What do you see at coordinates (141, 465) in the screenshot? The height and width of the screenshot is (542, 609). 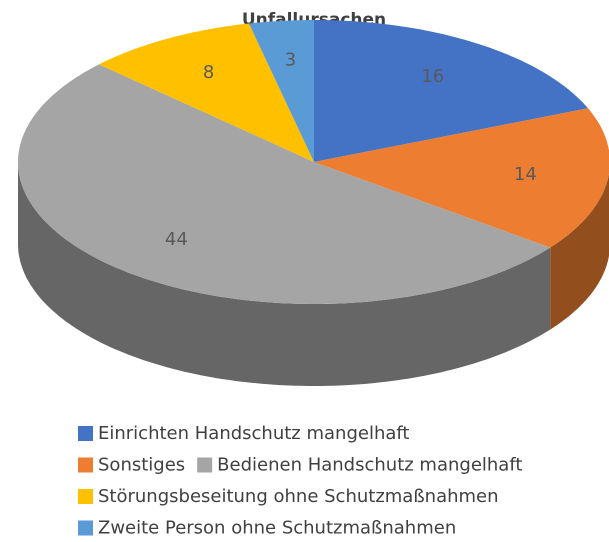 I see `legend-label: Sonstiges` at bounding box center [141, 465].